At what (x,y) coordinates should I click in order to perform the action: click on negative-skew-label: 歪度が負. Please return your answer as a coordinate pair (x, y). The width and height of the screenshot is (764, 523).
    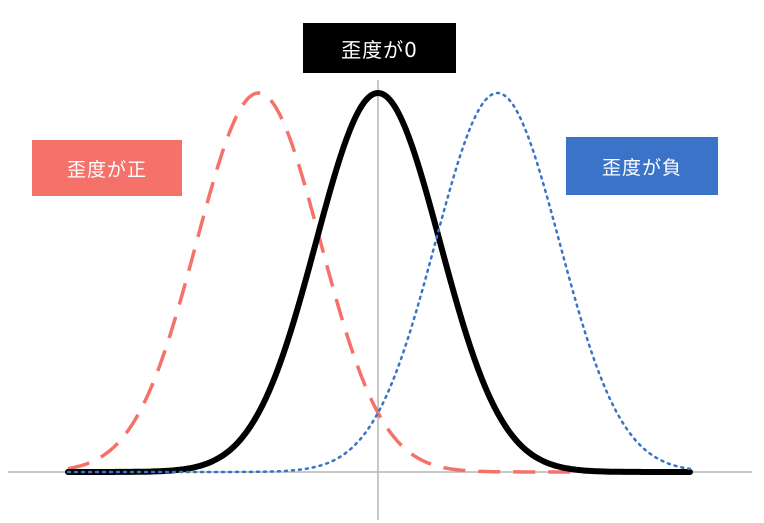
    Looking at the image, I should click on (642, 166).